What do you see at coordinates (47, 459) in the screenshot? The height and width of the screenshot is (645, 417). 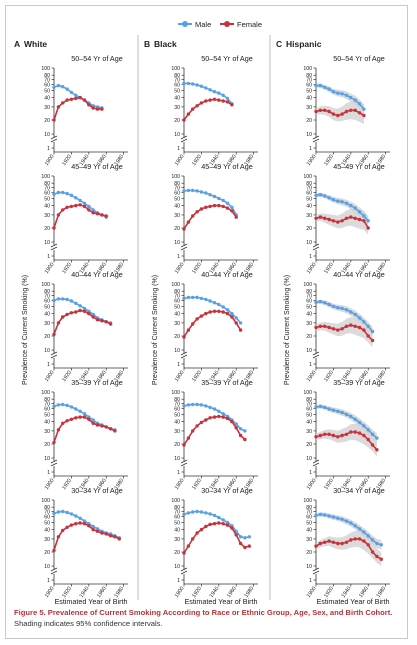 I see `y-tick-label: 10` at bounding box center [47, 459].